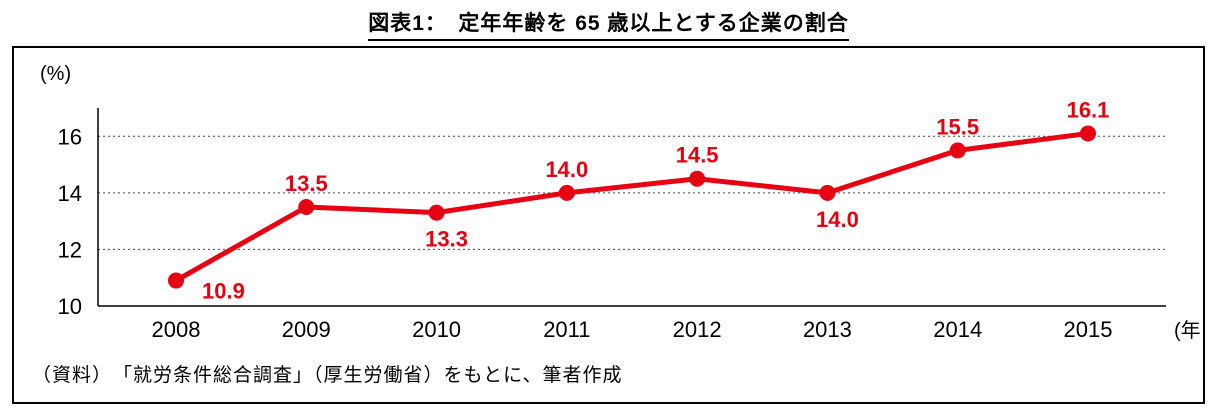 The height and width of the screenshot is (413, 1217). I want to click on x-tick-label: 2011, so click(566, 329).